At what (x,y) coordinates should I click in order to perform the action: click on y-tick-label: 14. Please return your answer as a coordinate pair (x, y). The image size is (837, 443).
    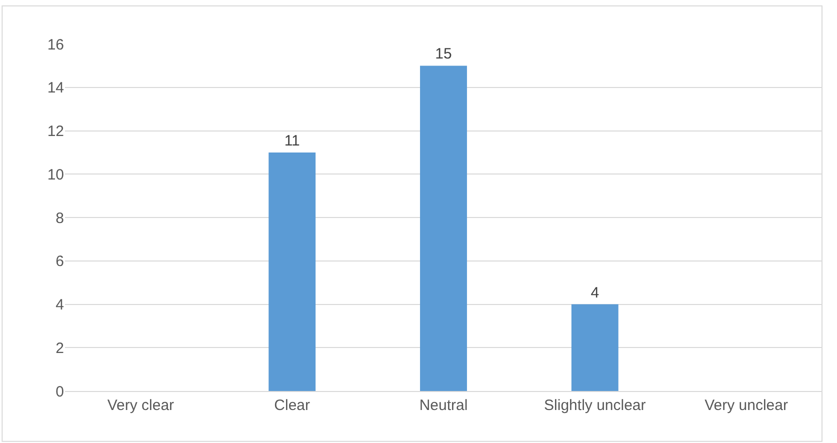
    Looking at the image, I should click on (55, 88).